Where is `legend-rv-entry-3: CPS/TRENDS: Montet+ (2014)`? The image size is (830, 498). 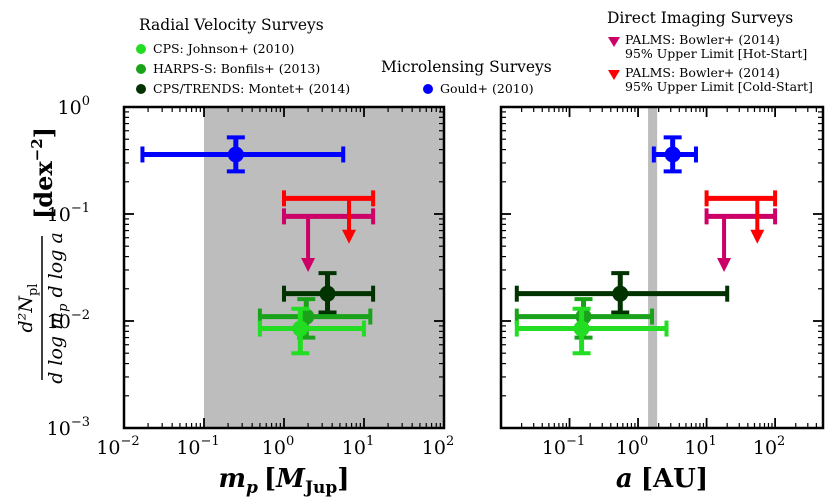
legend-rv-entry-3: CPS/TRENDS: Montet+ (2014) is located at coordinates (251, 88).